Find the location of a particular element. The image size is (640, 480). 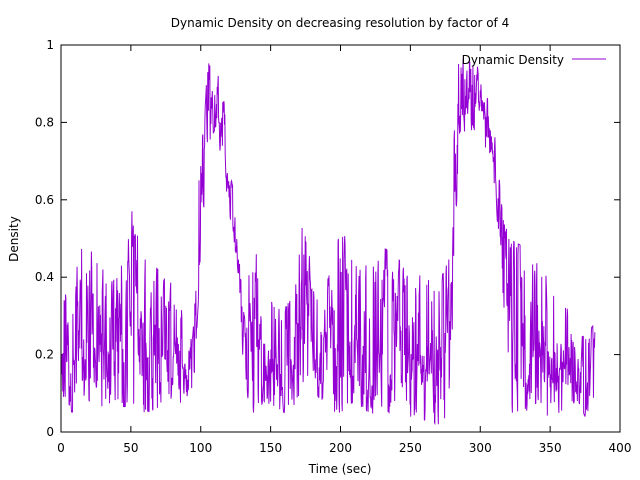

y-tick-label: 0.2 is located at coordinates (44, 355).